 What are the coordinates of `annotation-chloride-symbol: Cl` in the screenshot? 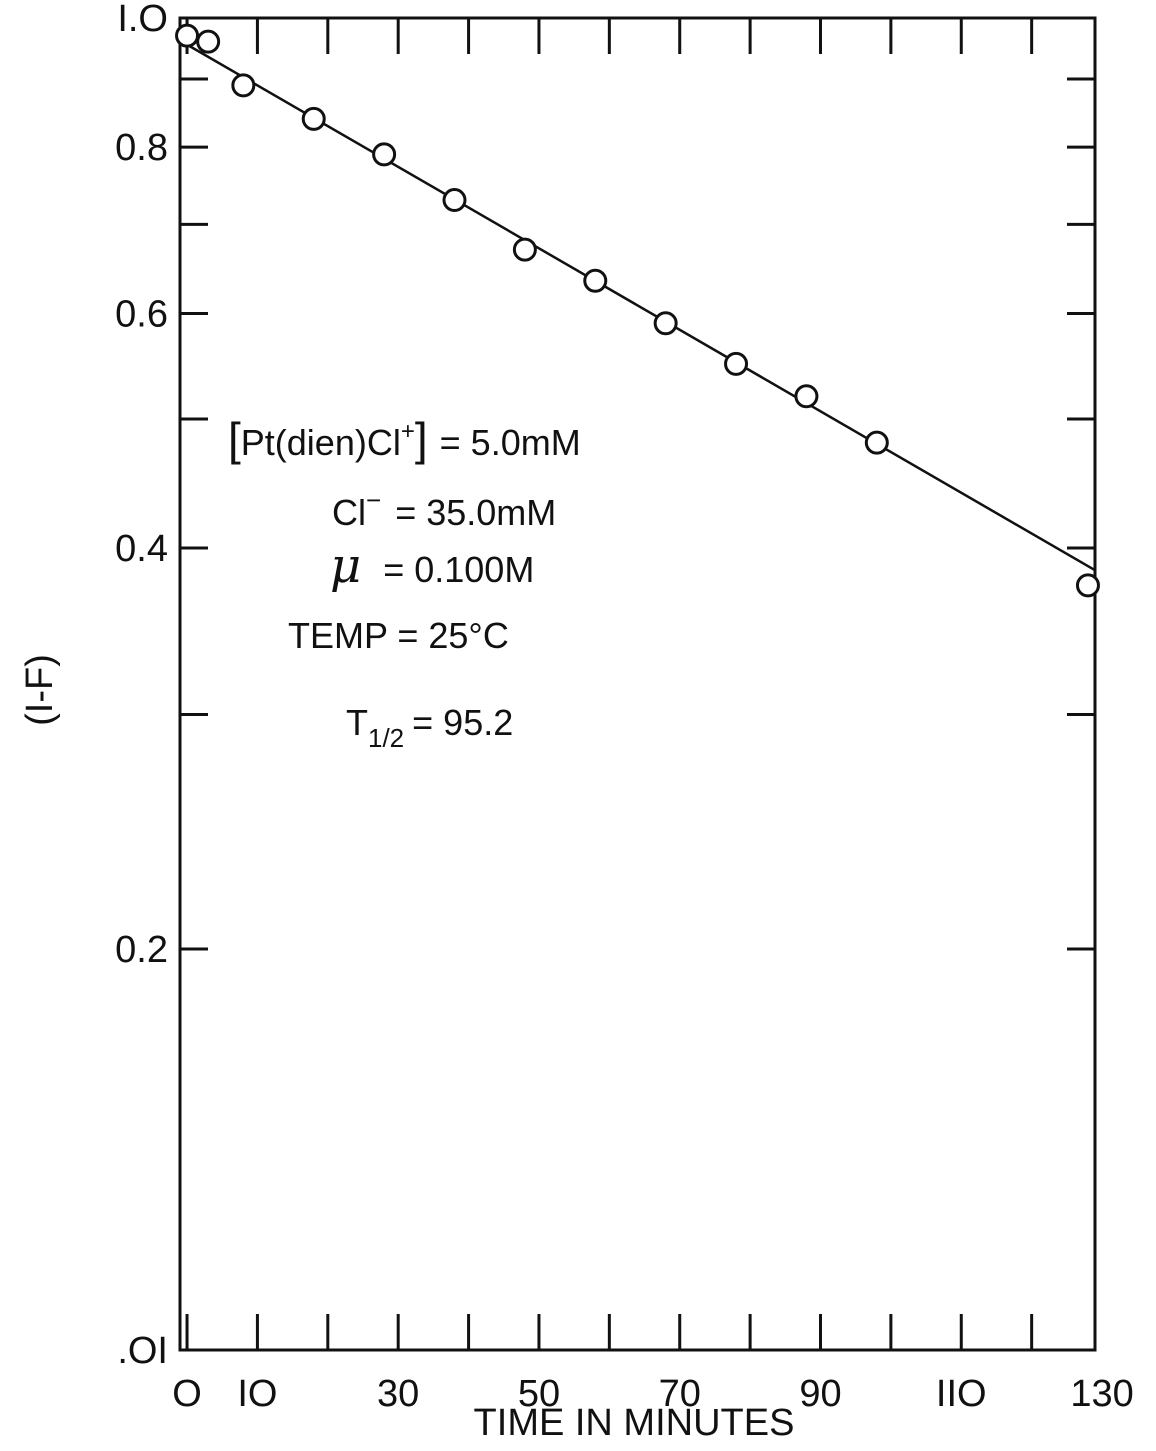 It's located at (349, 512).